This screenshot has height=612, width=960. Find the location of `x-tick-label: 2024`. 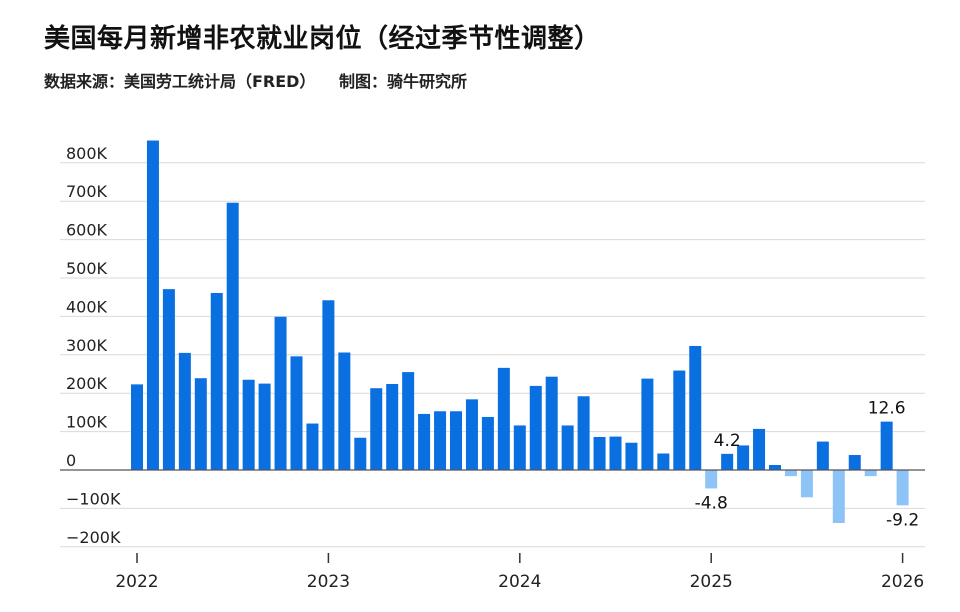

x-tick-label: 2024 is located at coordinates (519, 582).